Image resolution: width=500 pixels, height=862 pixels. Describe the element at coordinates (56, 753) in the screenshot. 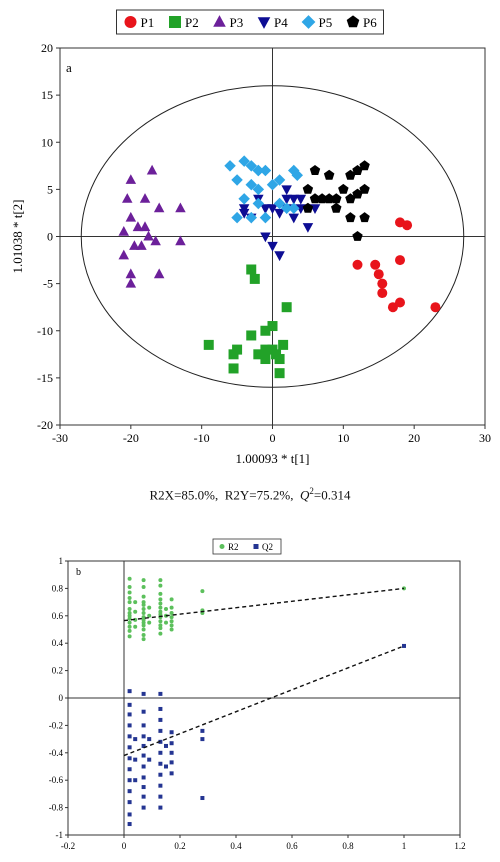

I see `y-tick-label-b: -0.4` at that location.